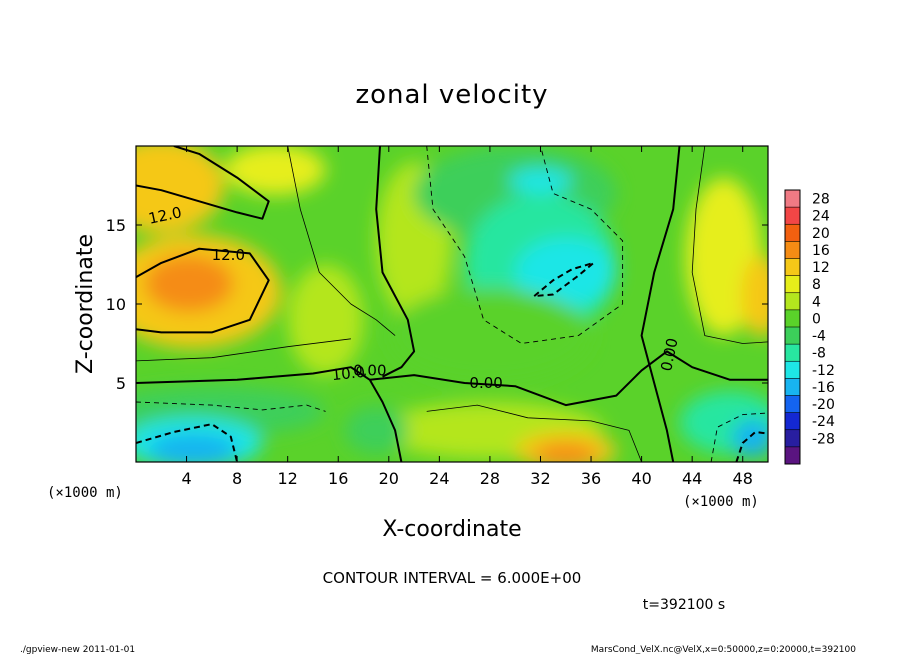 This screenshot has width=904, height=654. I want to click on y-tick-label: 5, so click(121, 383).